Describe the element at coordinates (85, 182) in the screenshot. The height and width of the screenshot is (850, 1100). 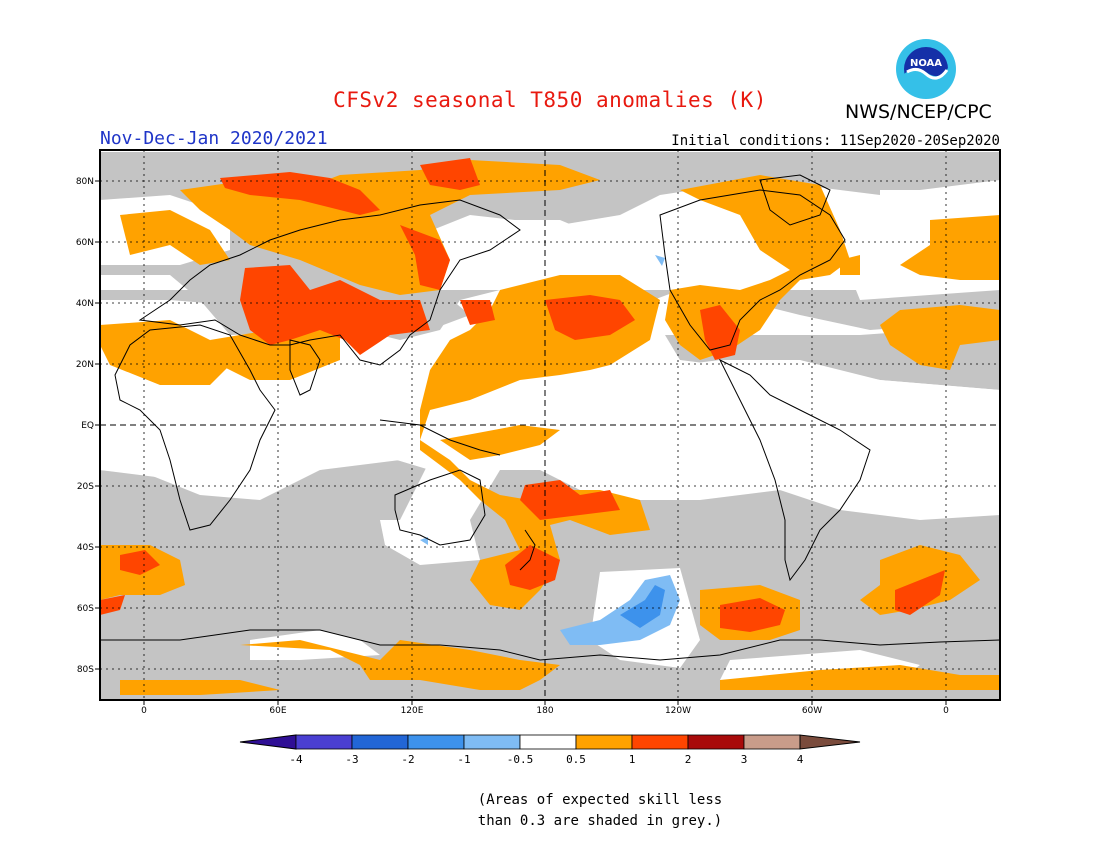
I see `lat-label: 80N` at that location.